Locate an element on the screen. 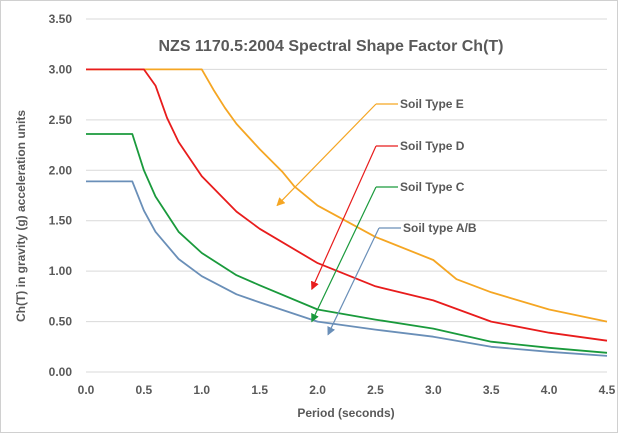  y-tick-label: 1.00 is located at coordinates (61, 271).